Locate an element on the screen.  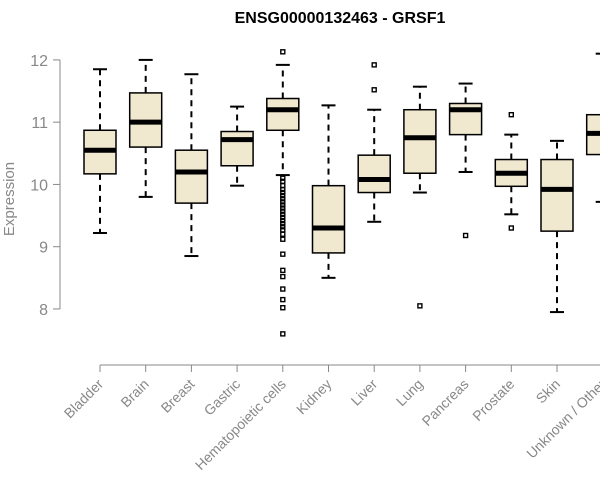
box-breast is located at coordinates (191, 165).